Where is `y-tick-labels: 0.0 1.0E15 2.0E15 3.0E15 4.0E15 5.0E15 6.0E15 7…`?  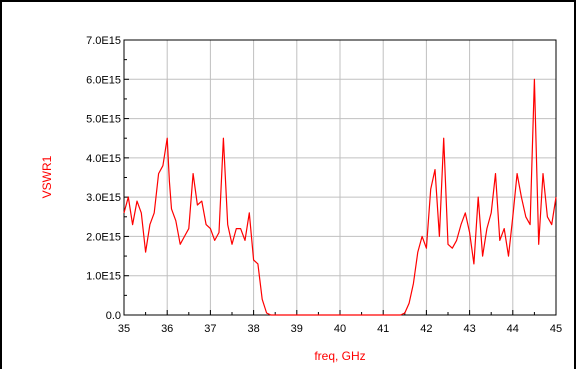 y-tick-labels: 0.0 1.0E15 2.0E15 3.0E15 4.0E15 5.0E15 6.0E15 7… is located at coordinates (103, 178).